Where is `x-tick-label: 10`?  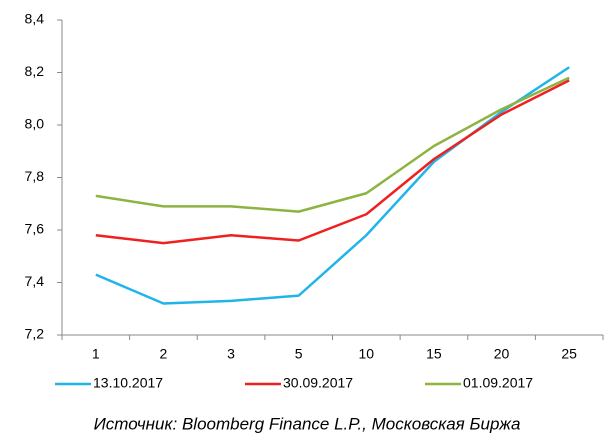
x-tick-label: 10 is located at coordinates (367, 354).